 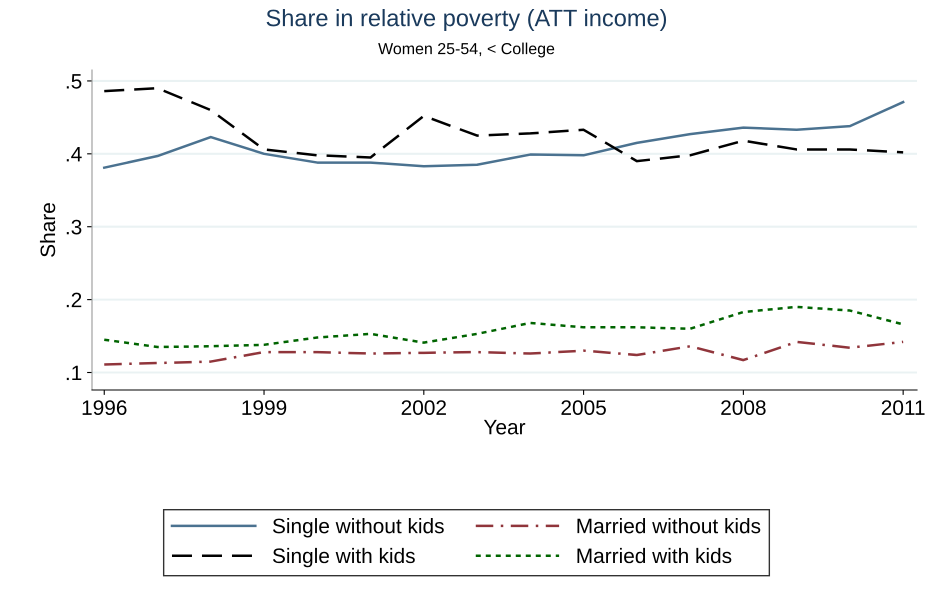 What do you see at coordinates (743, 408) in the screenshot?
I see `x-tick-label: 2008` at bounding box center [743, 408].